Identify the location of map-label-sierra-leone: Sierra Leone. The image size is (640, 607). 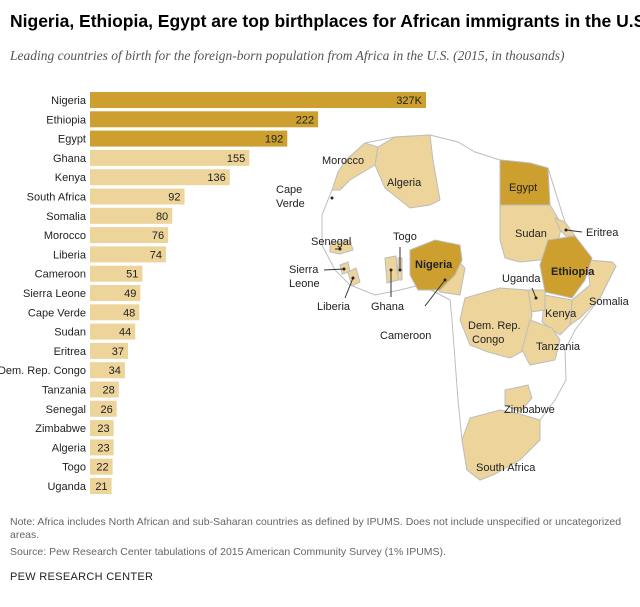
(305, 277).